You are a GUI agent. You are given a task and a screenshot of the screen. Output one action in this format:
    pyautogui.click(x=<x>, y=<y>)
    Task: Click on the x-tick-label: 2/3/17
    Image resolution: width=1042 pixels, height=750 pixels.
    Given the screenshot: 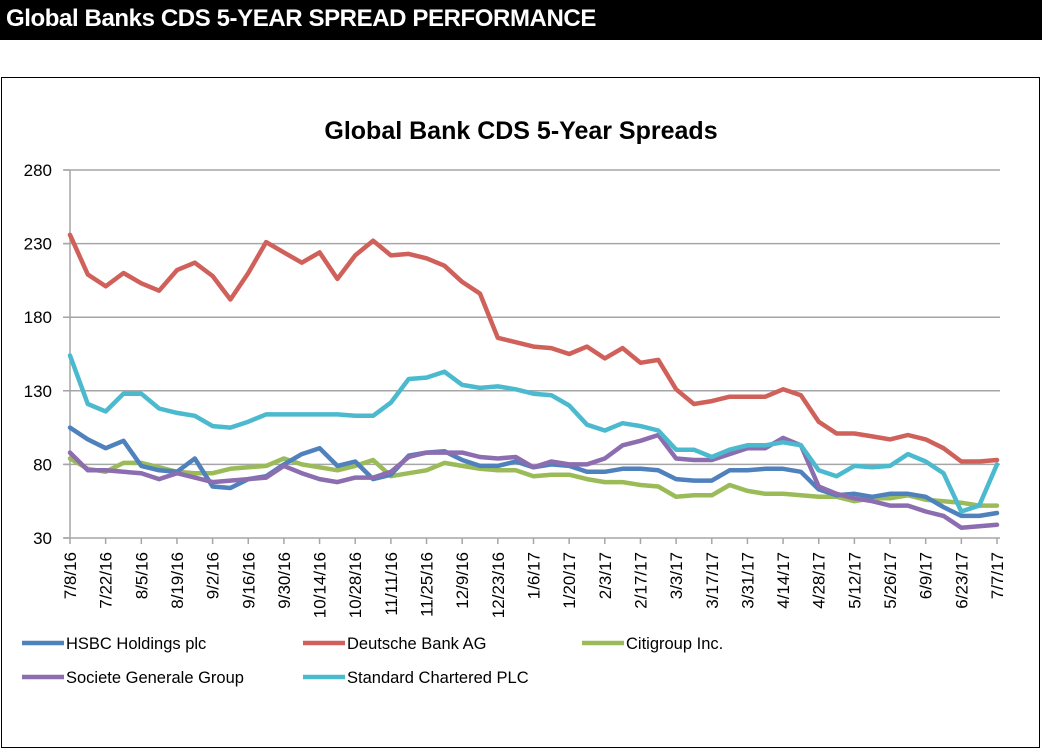 What is the action you would take?
    pyautogui.click(x=605, y=575)
    